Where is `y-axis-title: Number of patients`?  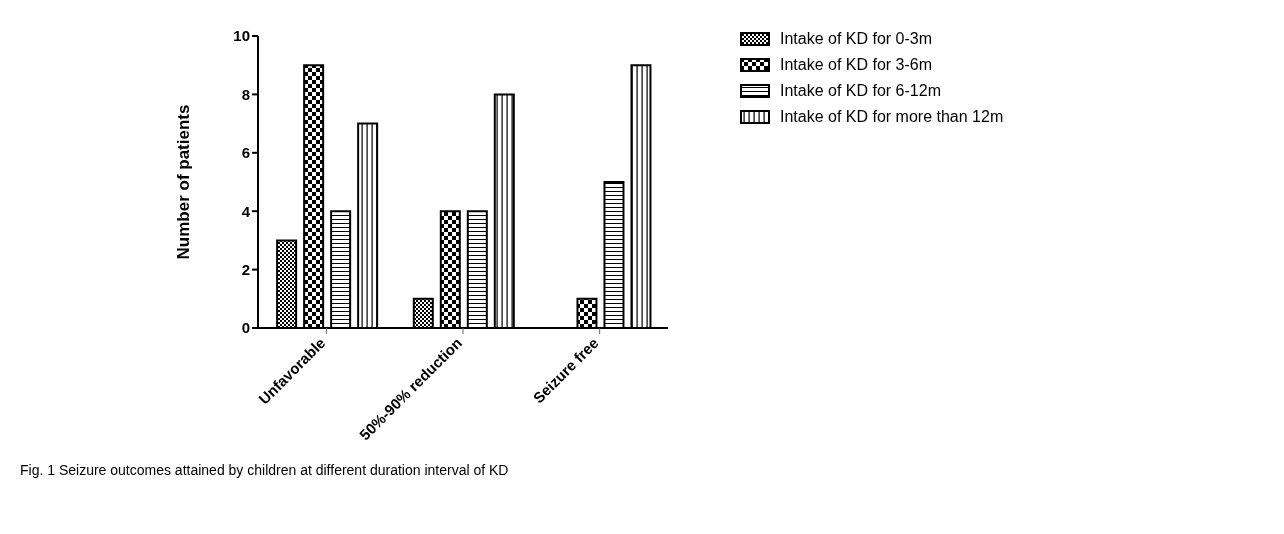 y-axis-title: Number of patients is located at coordinates (184, 182).